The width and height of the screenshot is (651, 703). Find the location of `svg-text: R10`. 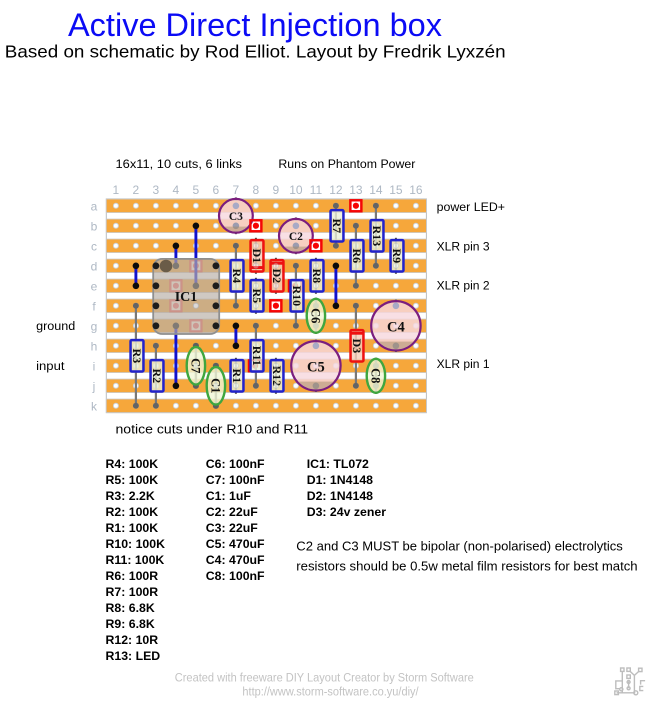

svg-text: R10 is located at coordinates (297, 295).